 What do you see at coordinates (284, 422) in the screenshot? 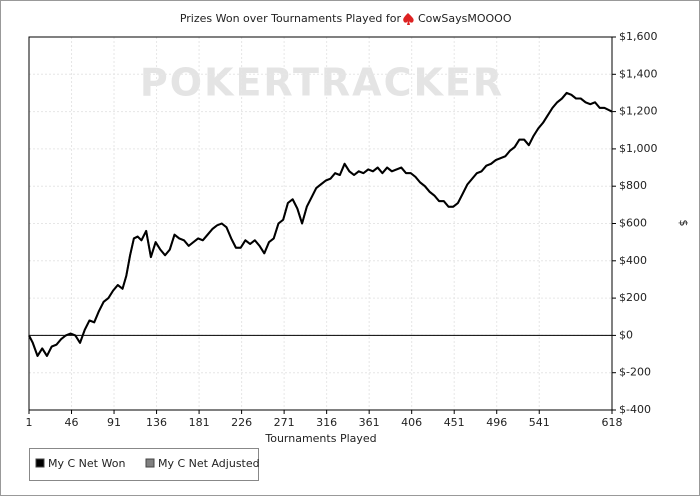
I see `x-tick-label: 271` at bounding box center [284, 422].